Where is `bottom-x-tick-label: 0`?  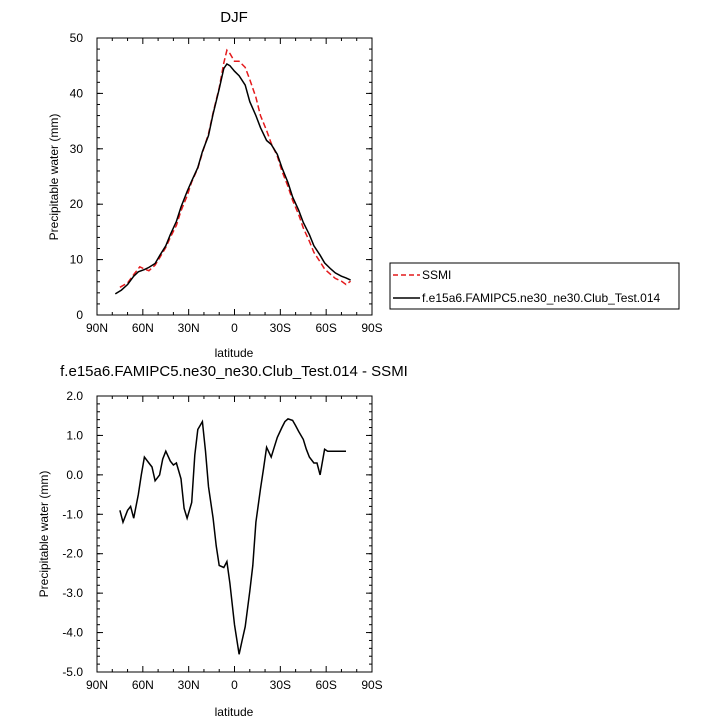
bottom-x-tick-label: 0 is located at coordinates (234, 685).